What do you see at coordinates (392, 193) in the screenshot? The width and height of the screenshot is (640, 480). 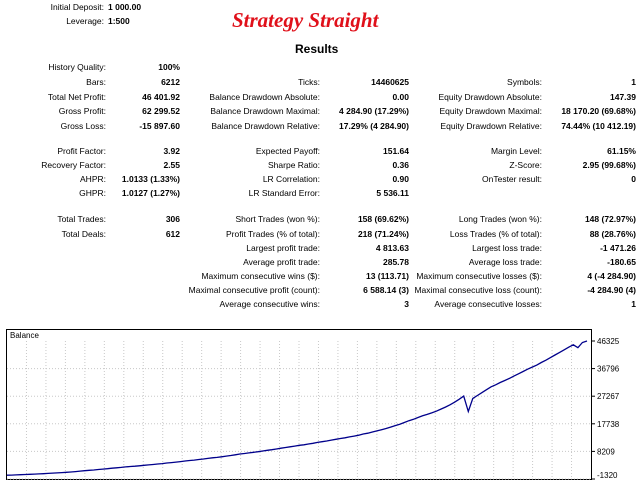 I see `lr-standard-error-value: 5 536.11` at bounding box center [392, 193].